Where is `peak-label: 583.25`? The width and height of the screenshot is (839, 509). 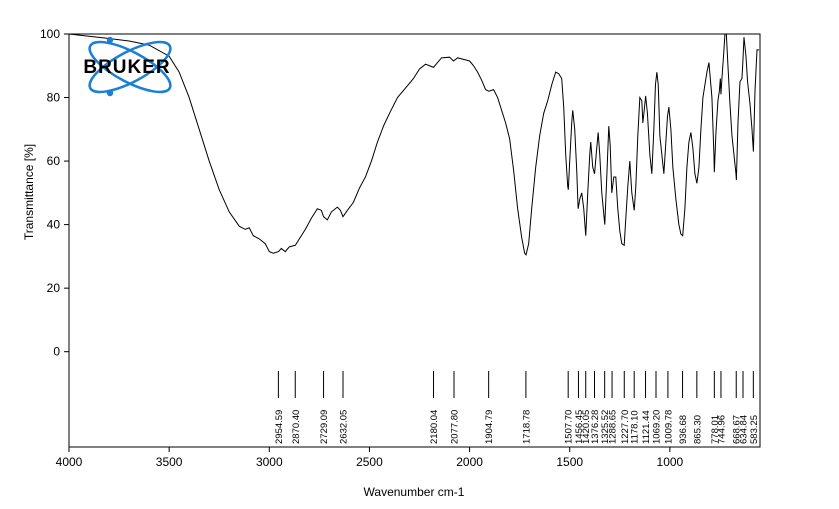
peak-label: 583.25 is located at coordinates (754, 429).